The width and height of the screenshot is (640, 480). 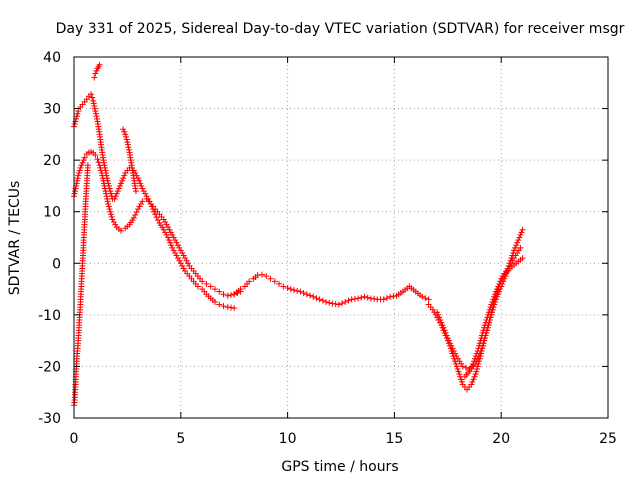 I want to click on y-tick-labels: -30 -20 -10 0 10 20 30 40, so click(x=49, y=238).